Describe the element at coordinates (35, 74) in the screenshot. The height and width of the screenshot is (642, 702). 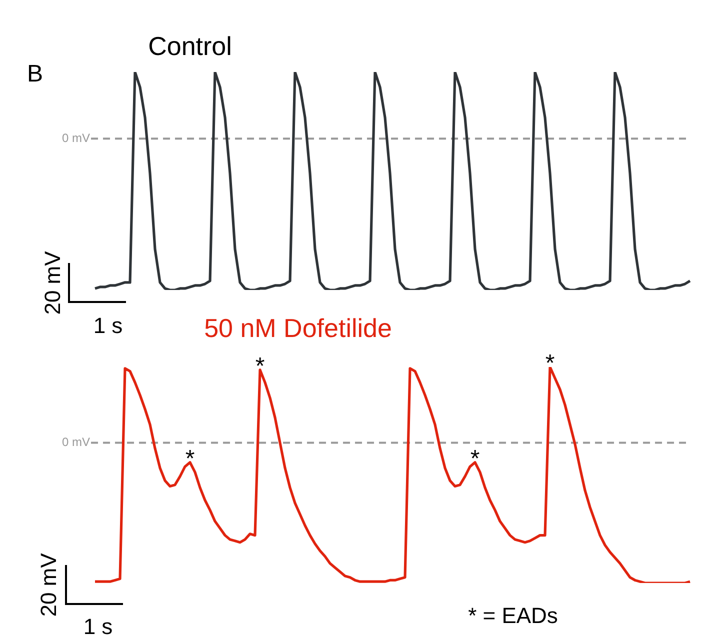
I see `text: B` at that location.